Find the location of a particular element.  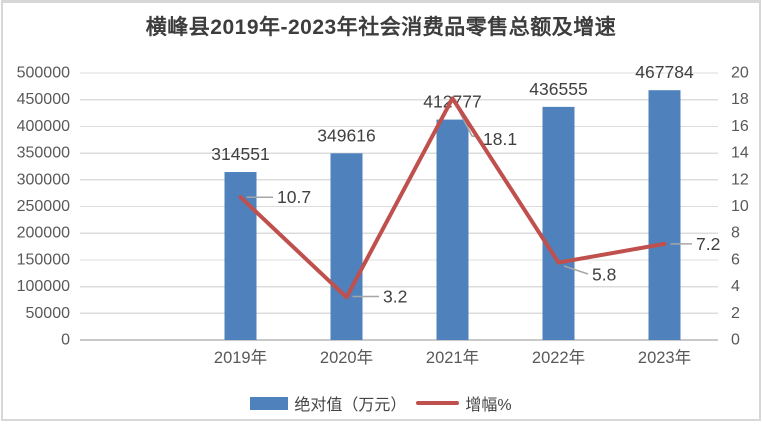

left-axis-tick-label: 150000 is located at coordinates (43, 259).